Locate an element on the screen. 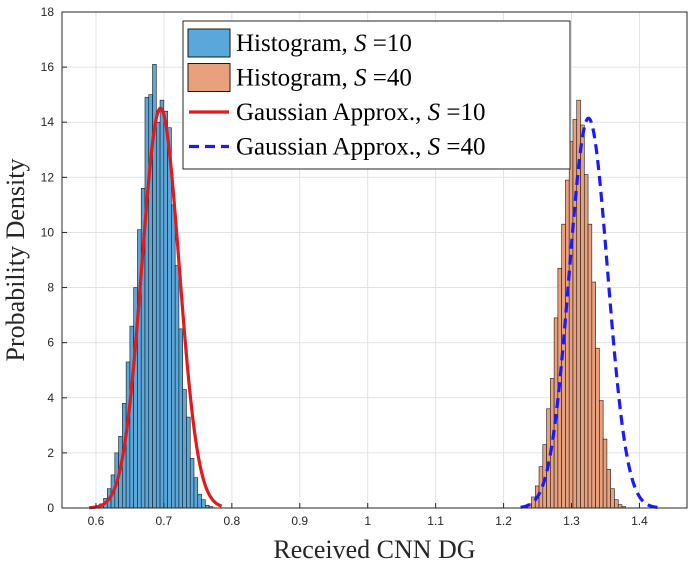 Image resolution: width=697 pixels, height=565 pixels. y-tick-label: 0 is located at coordinates (50, 508).